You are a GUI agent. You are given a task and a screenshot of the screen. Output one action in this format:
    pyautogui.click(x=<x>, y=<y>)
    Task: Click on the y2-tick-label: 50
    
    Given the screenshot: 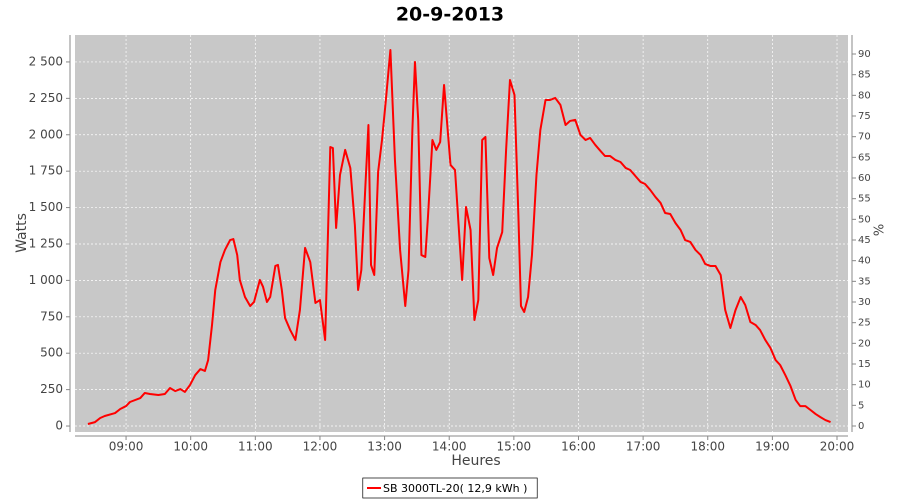 What is the action you would take?
    pyautogui.click(x=864, y=219)
    